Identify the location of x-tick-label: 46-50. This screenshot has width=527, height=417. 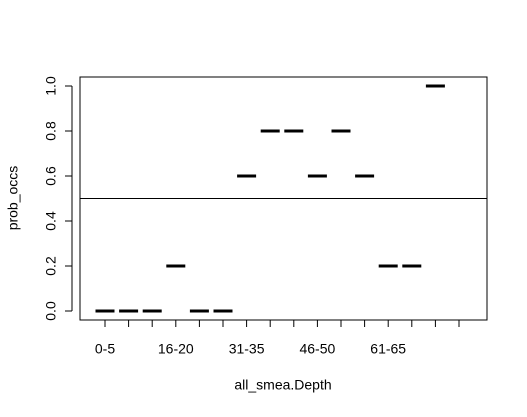
(317, 349).